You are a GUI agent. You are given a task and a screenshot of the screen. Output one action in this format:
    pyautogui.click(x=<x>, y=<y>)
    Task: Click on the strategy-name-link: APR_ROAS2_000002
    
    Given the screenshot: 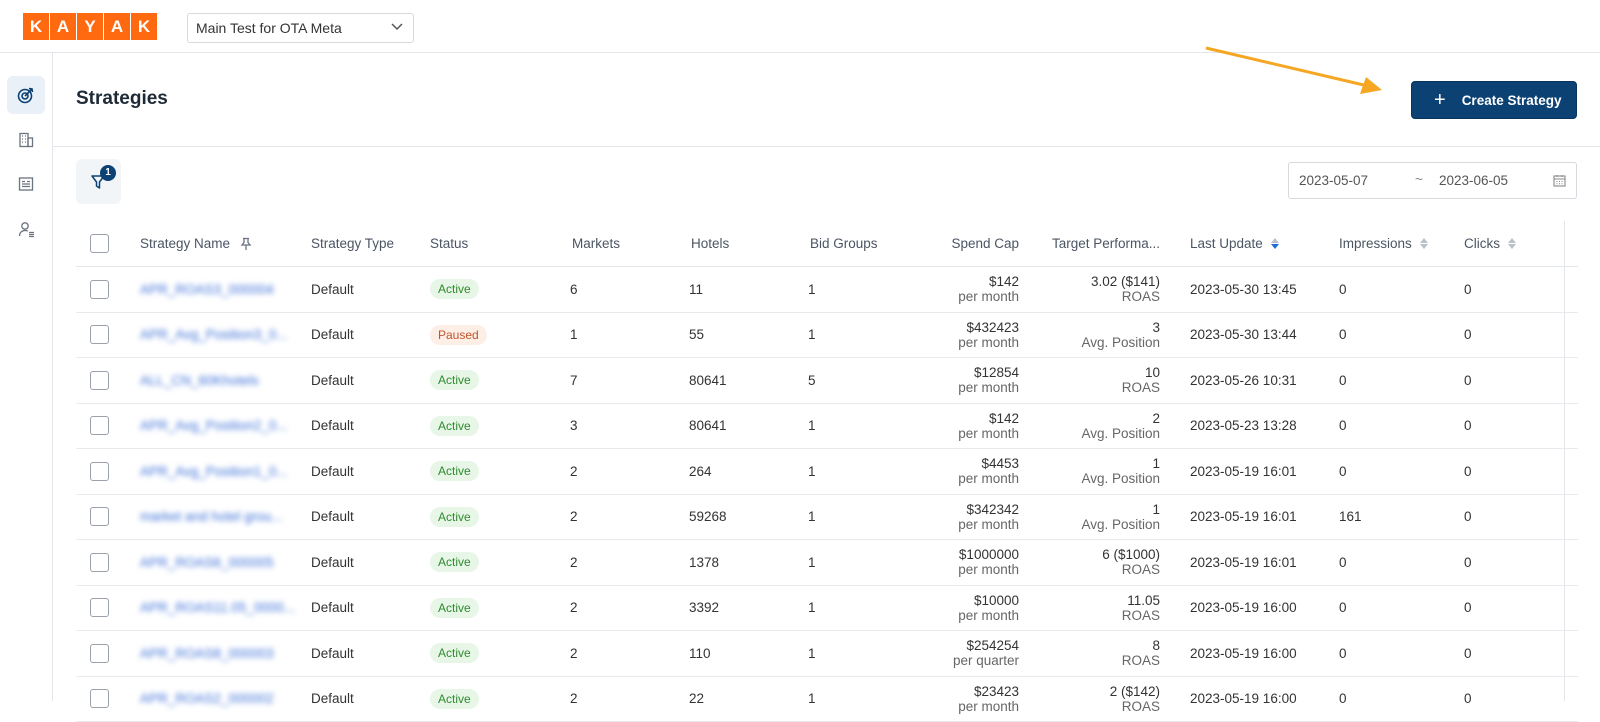 What is the action you would take?
    pyautogui.click(x=207, y=698)
    